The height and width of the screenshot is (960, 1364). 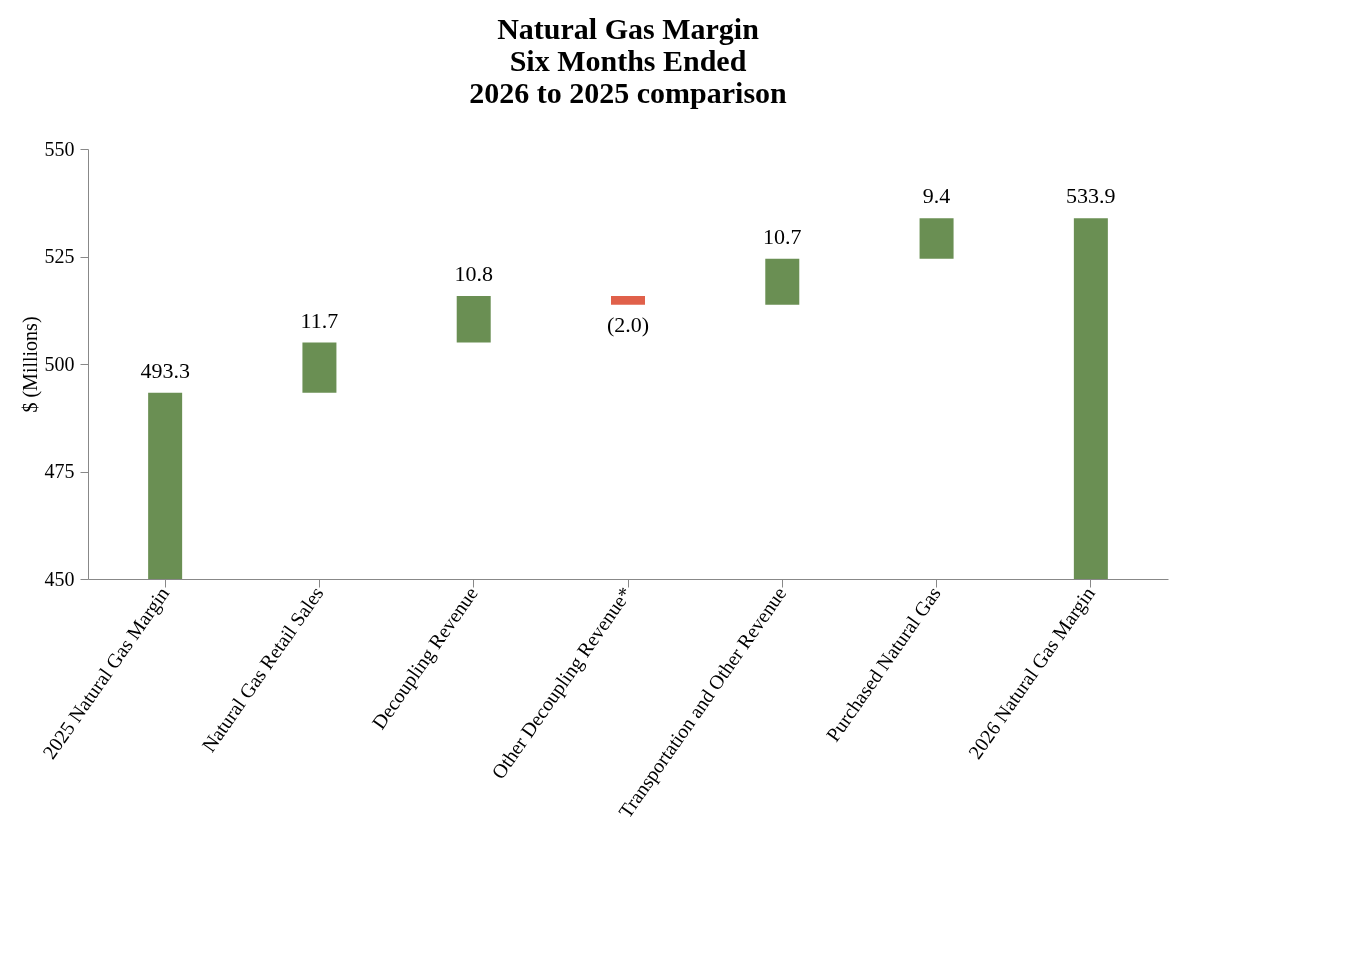 What do you see at coordinates (628, 60) in the screenshot?
I see `chart-title: Natural Gas Margin Six Months Ended 2026 to 2025 comparison` at bounding box center [628, 60].